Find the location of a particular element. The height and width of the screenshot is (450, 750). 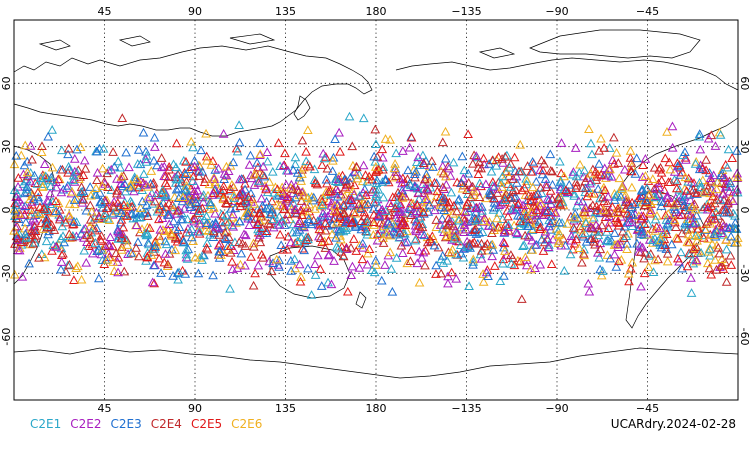

lon-tick-label-top: 135 is located at coordinates (285, 11).